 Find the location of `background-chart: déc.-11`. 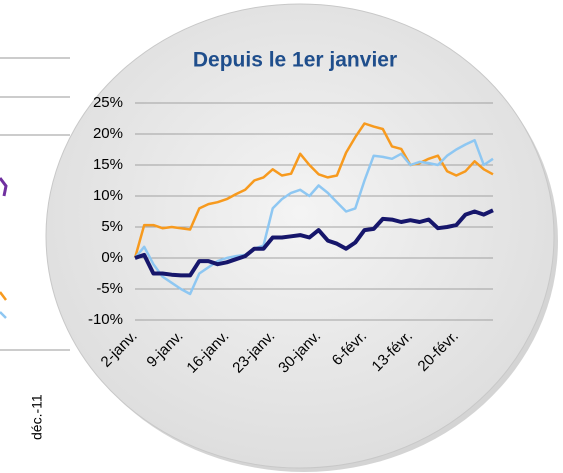

background-chart: déc.-11 is located at coordinates (35, 248).